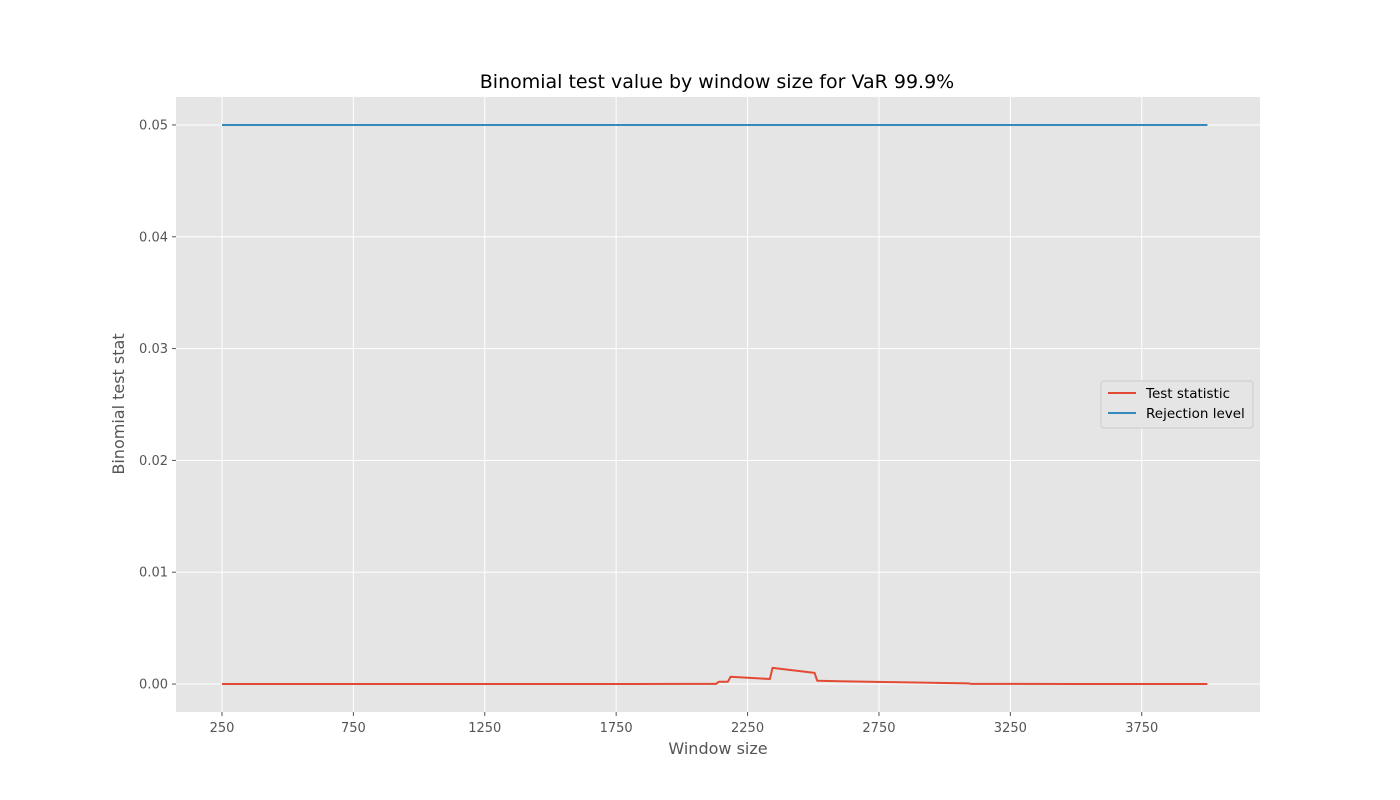 The image size is (1400, 800). What do you see at coordinates (714, 676) in the screenshot?
I see `series-line-test-statistic` at bounding box center [714, 676].